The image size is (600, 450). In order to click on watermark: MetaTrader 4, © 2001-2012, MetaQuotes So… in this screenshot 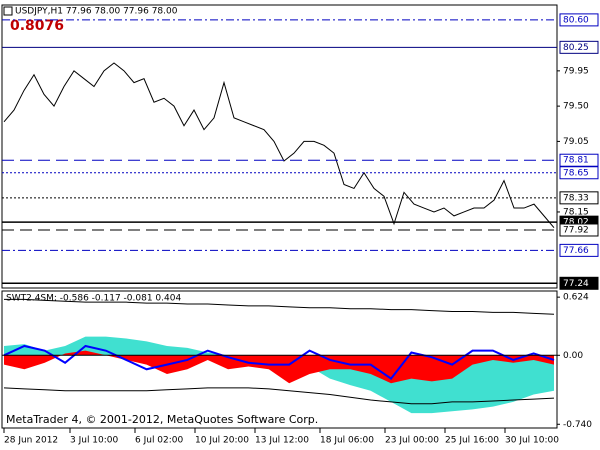, I will do `click(162, 419)`.